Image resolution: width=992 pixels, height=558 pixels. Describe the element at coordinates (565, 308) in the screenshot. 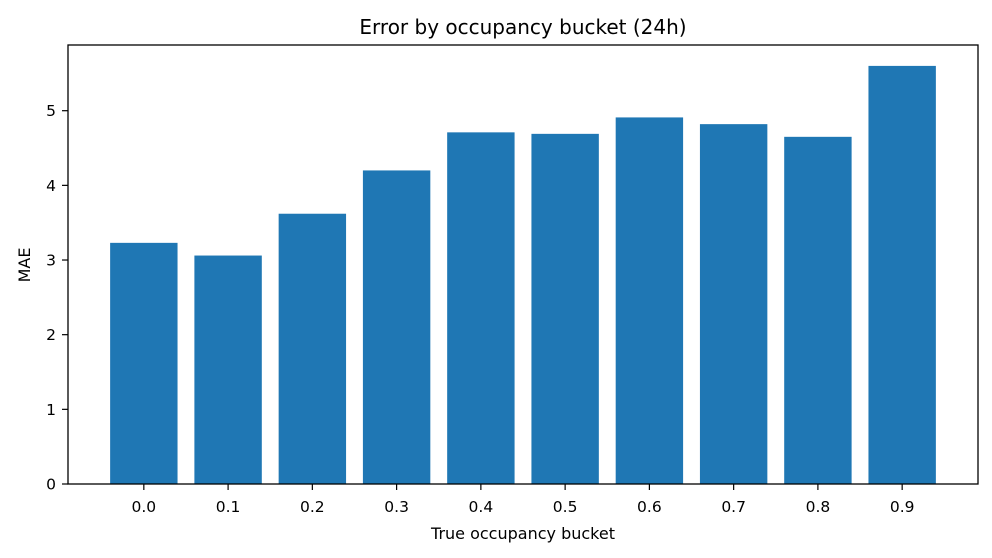

I see `bar-0.5` at that location.